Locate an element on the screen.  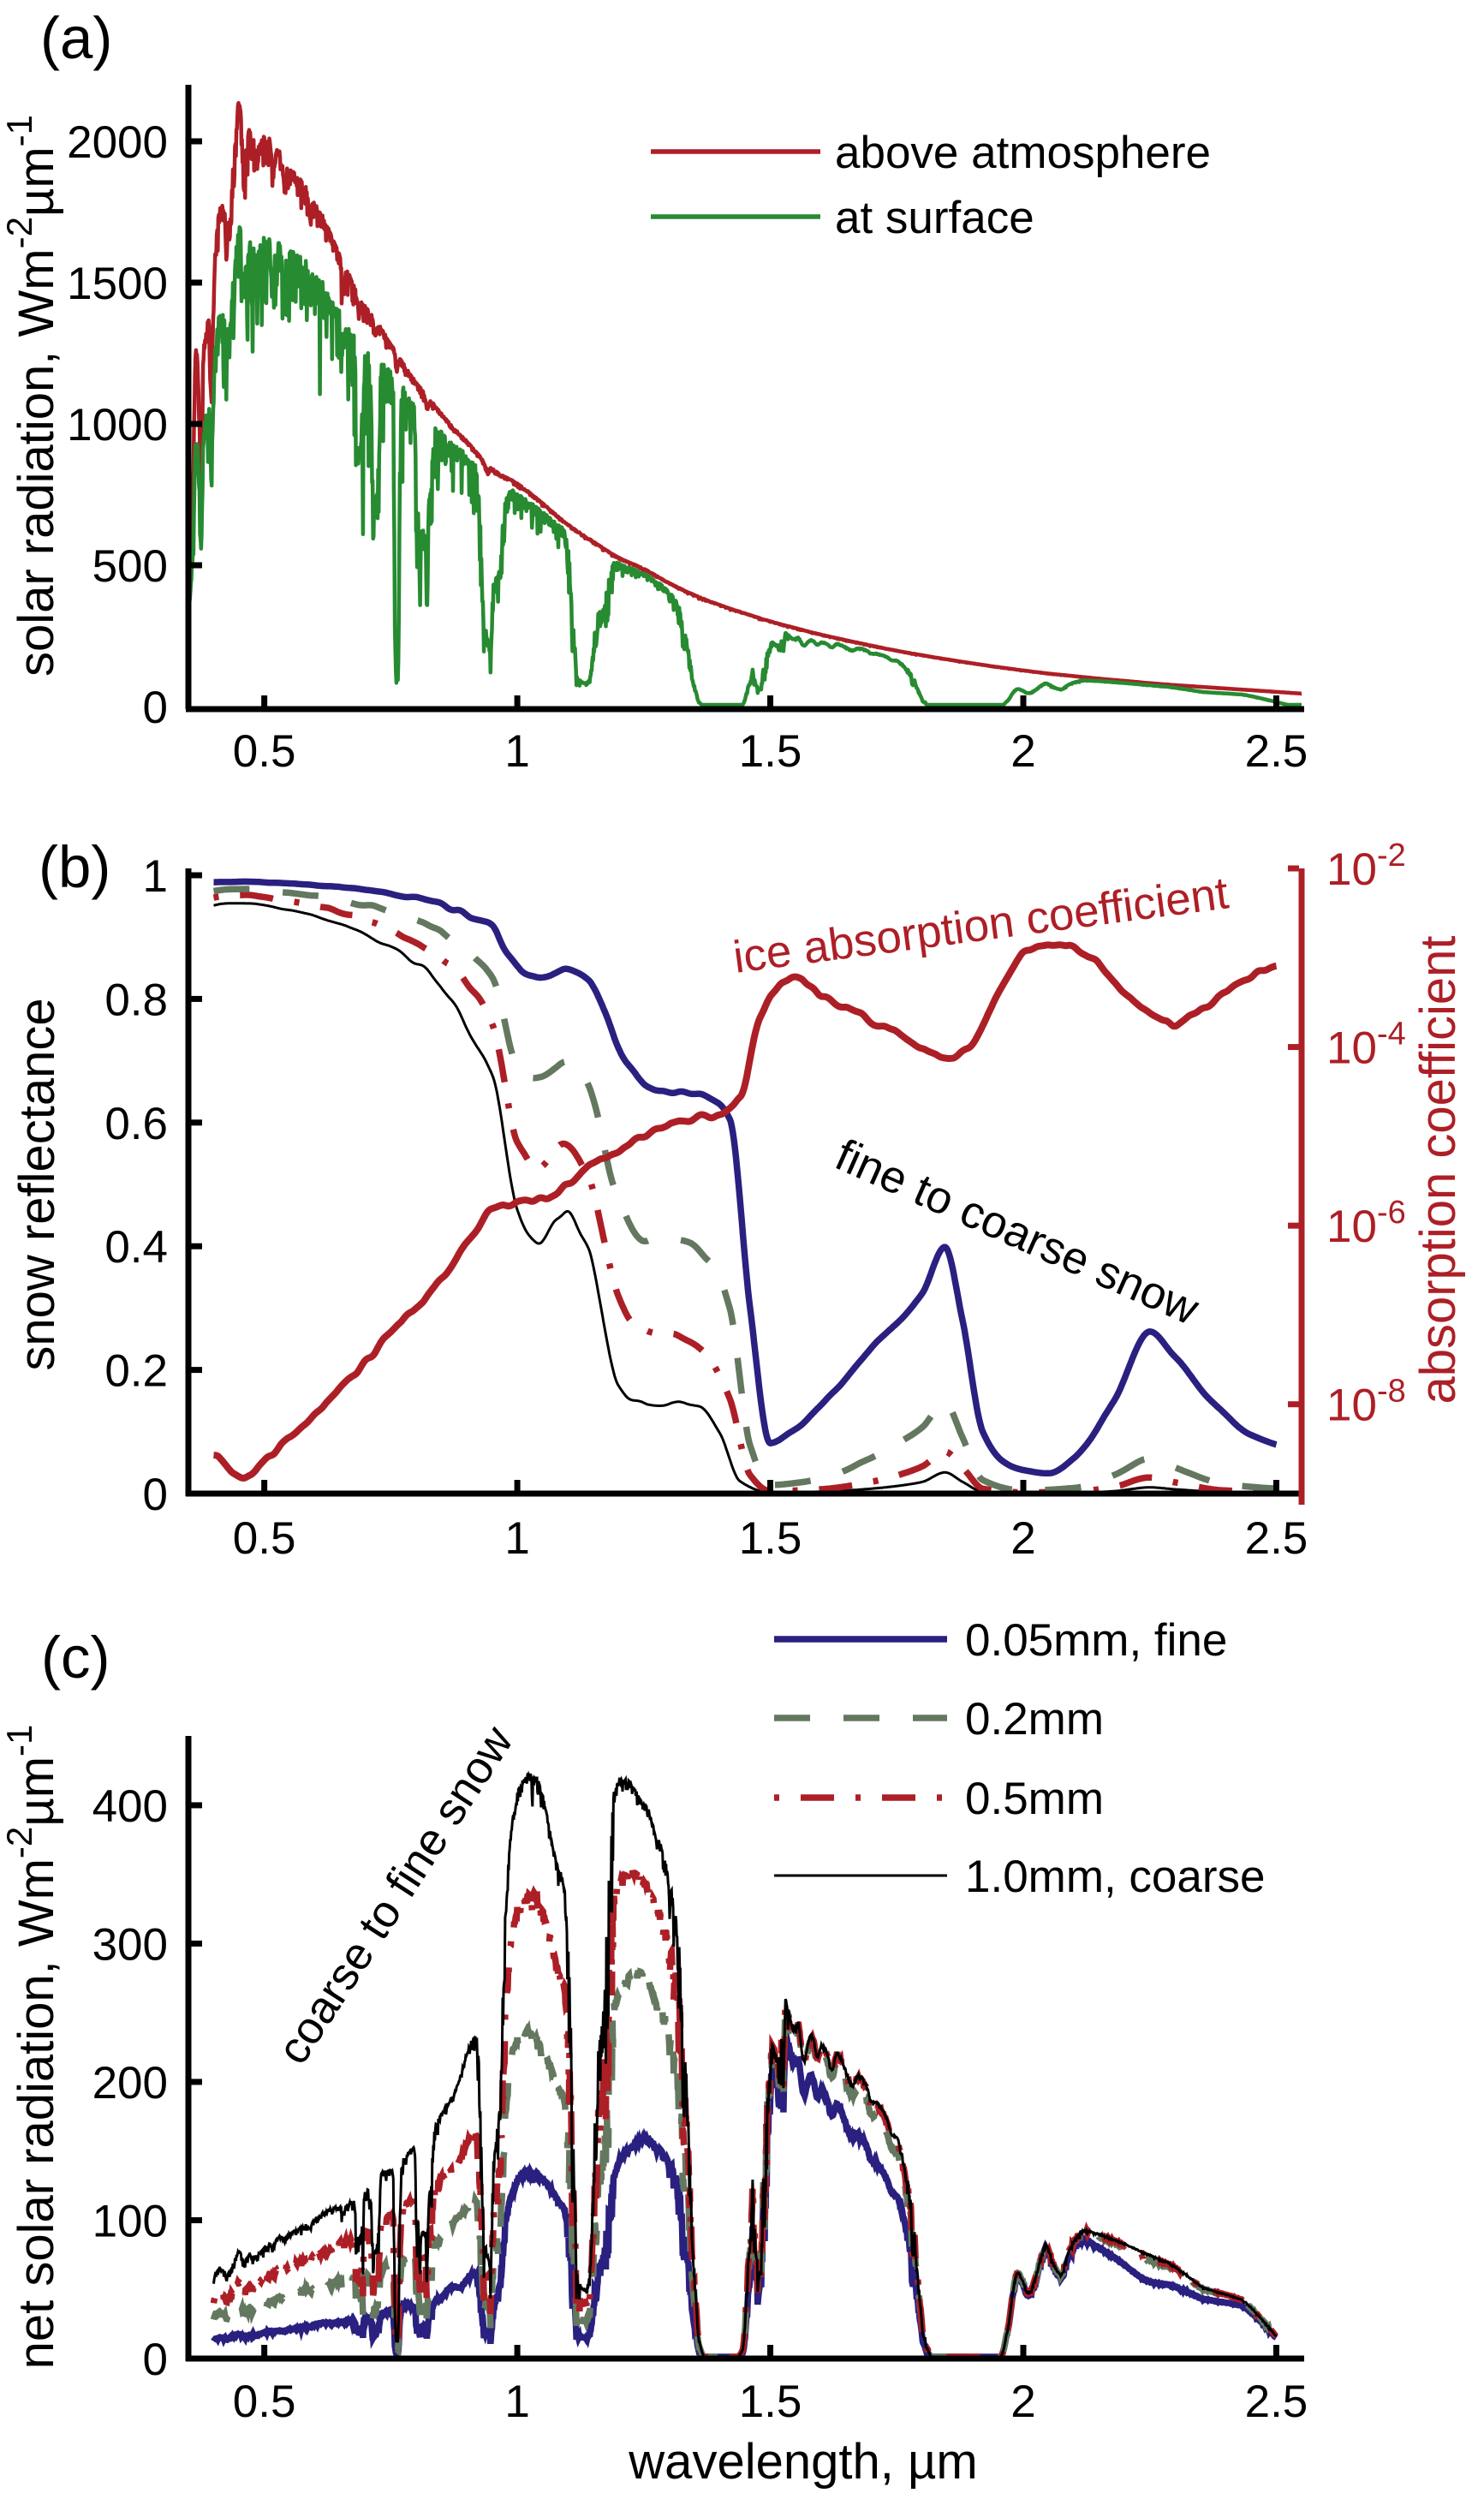
svg-text: 1500 is located at coordinates (118, 284).